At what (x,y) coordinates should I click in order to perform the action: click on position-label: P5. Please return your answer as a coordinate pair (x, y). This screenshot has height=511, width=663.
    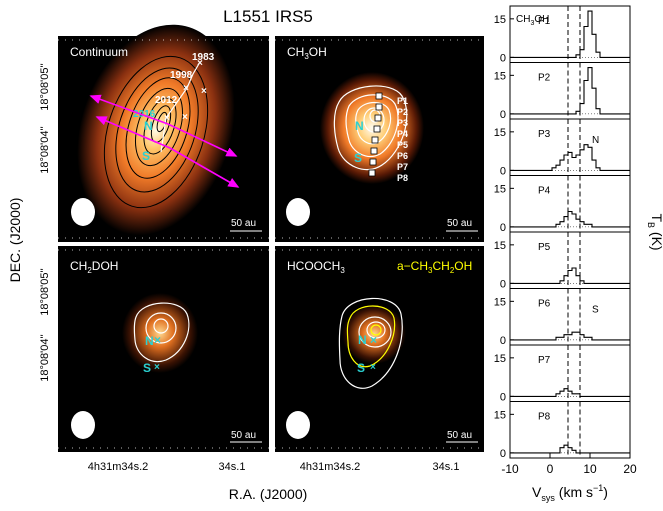
    Looking at the image, I should click on (402, 145).